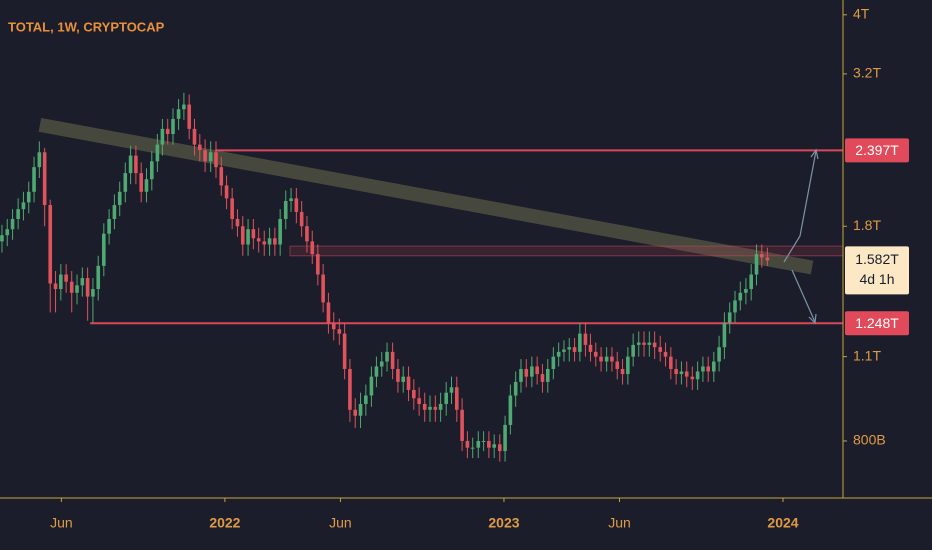  I want to click on arrows, so click(801, 236).